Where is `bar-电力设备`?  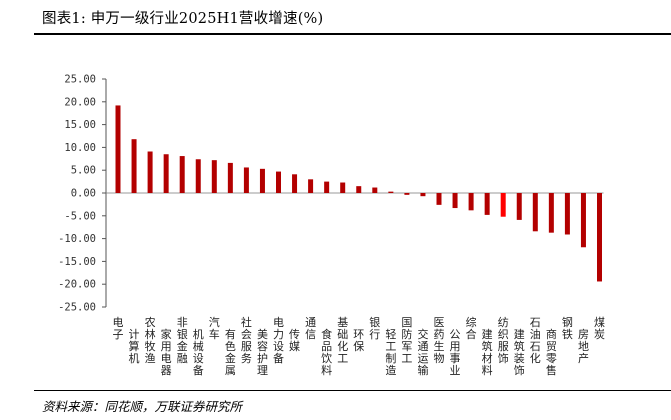 bar-电力设备 is located at coordinates (278, 182).